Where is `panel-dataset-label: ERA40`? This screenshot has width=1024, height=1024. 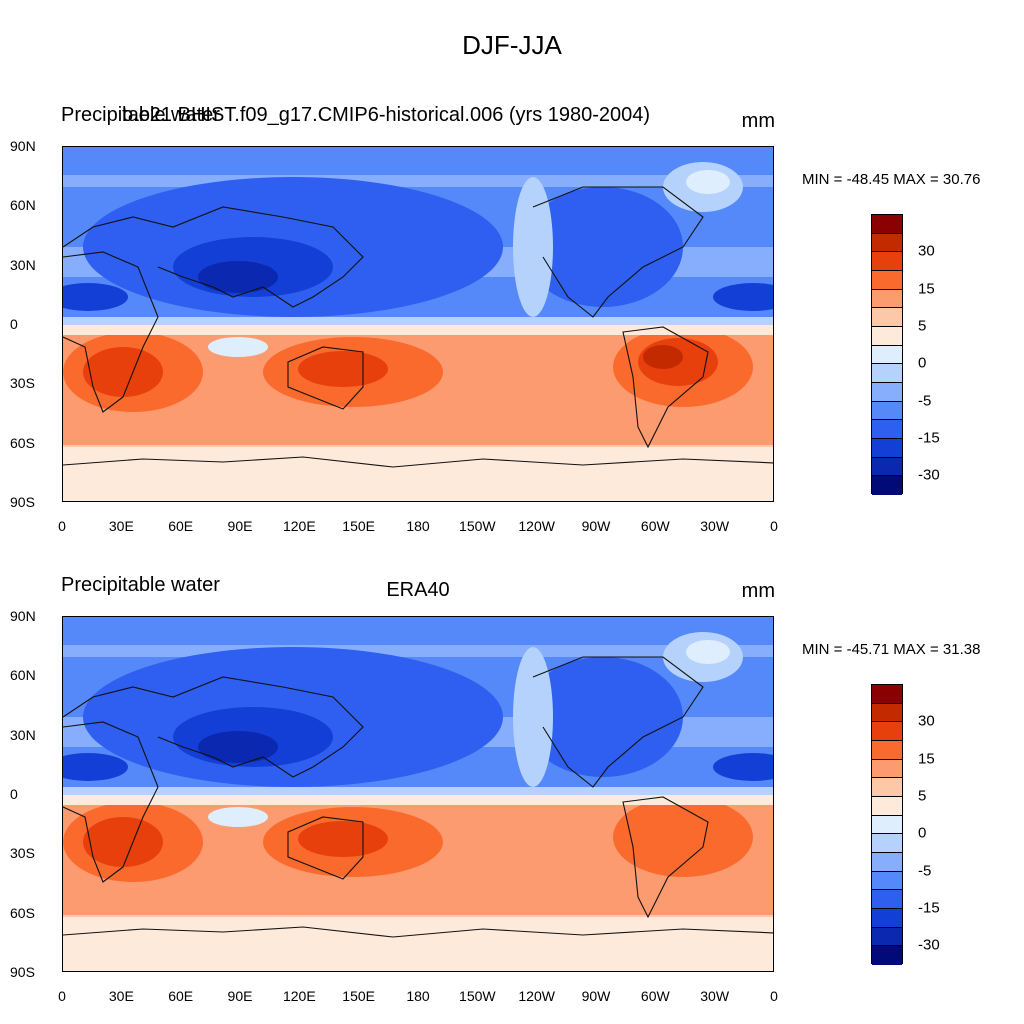 panel-dataset-label: ERA40 is located at coordinates (418, 590).